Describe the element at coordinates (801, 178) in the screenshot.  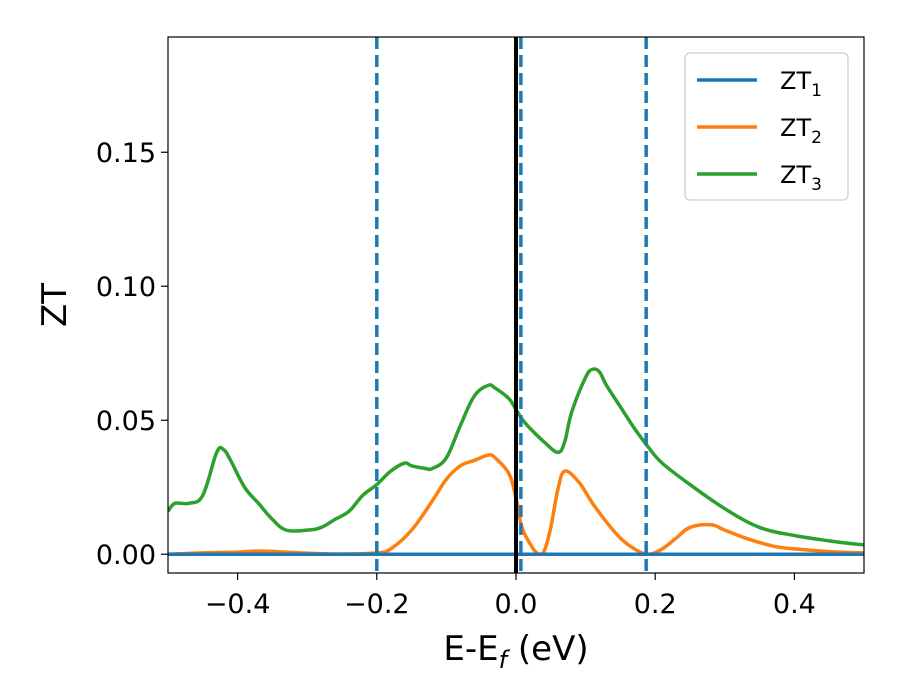
I see `legend-label-zt3: ZT3` at that location.